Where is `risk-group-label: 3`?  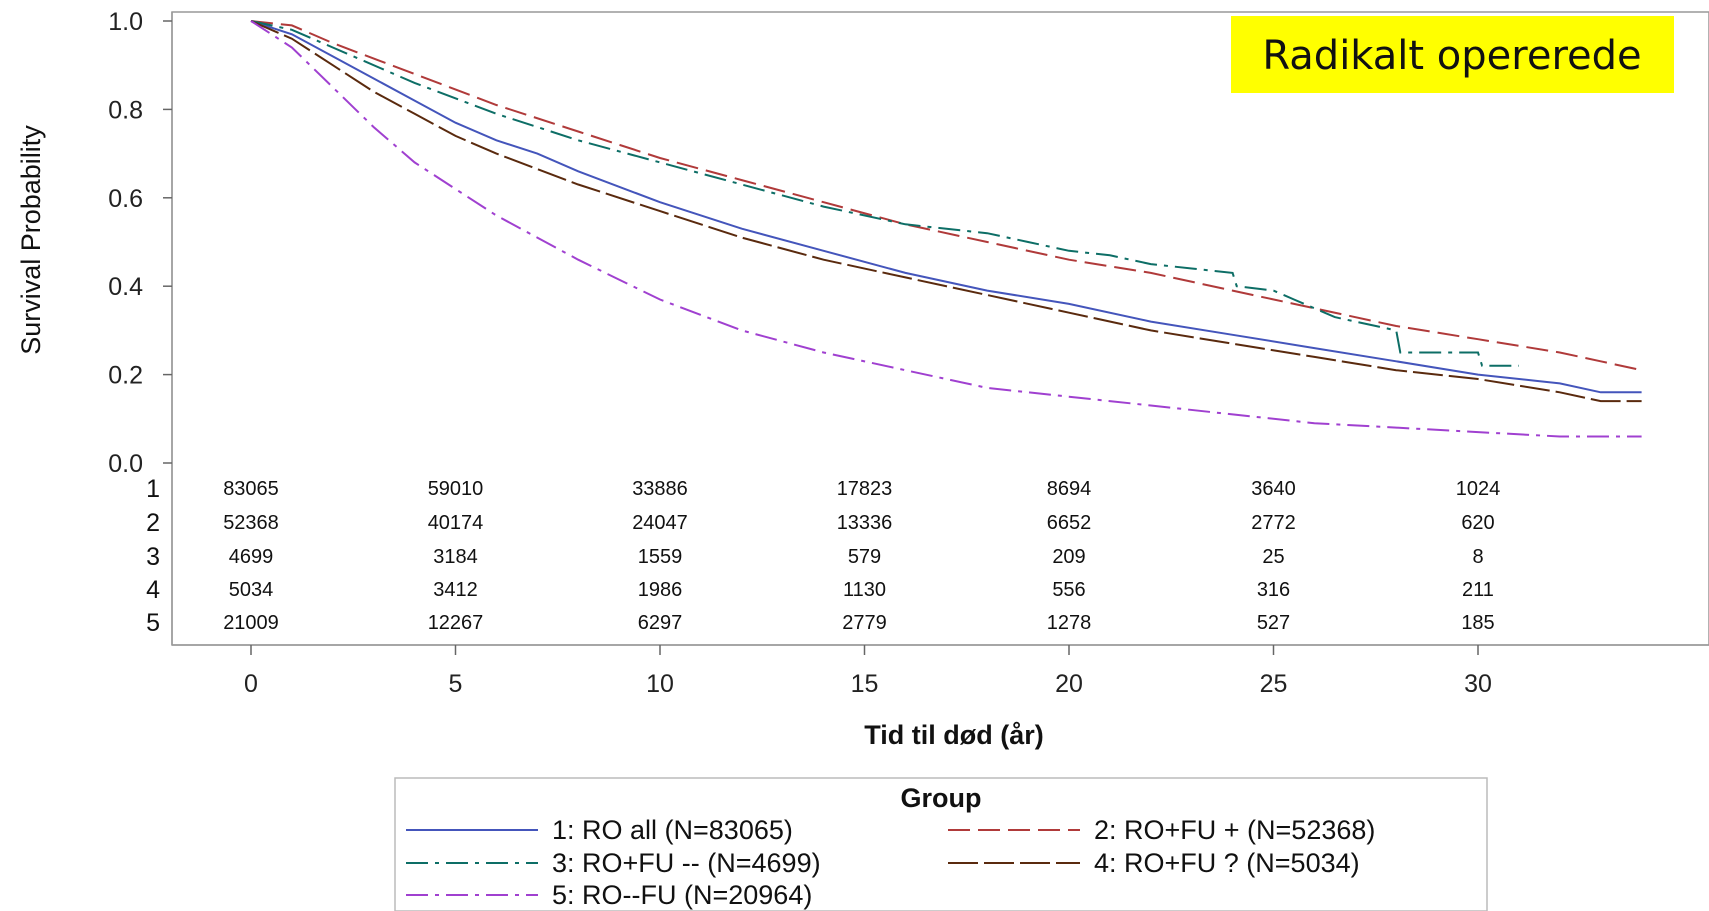
risk-group-label: 3 is located at coordinates (153, 557).